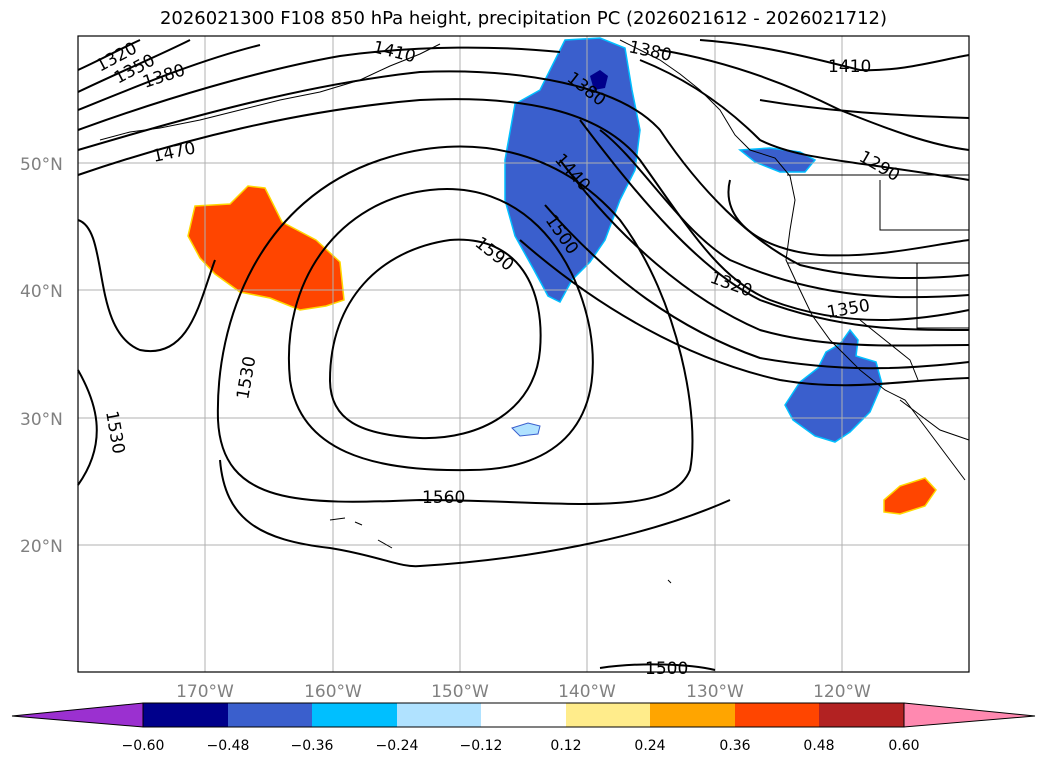 The height and width of the screenshot is (765, 1047). Describe the element at coordinates (910, 496) in the screenshot. I see `positive-anomaly-southeast` at that location.